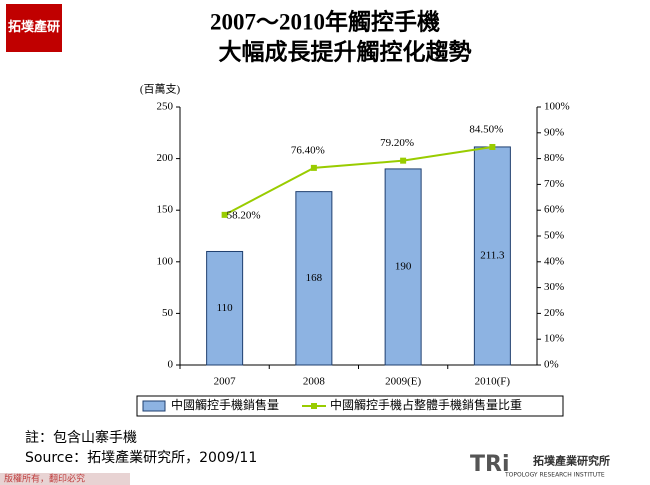 The image size is (650, 485). I want to click on brand: TRi, so click(490, 464).